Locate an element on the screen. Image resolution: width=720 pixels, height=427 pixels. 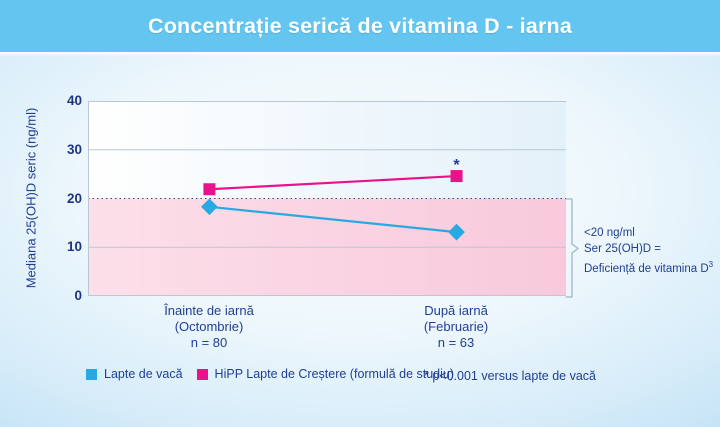
y-tick-label: 40 is located at coordinates (74, 100).